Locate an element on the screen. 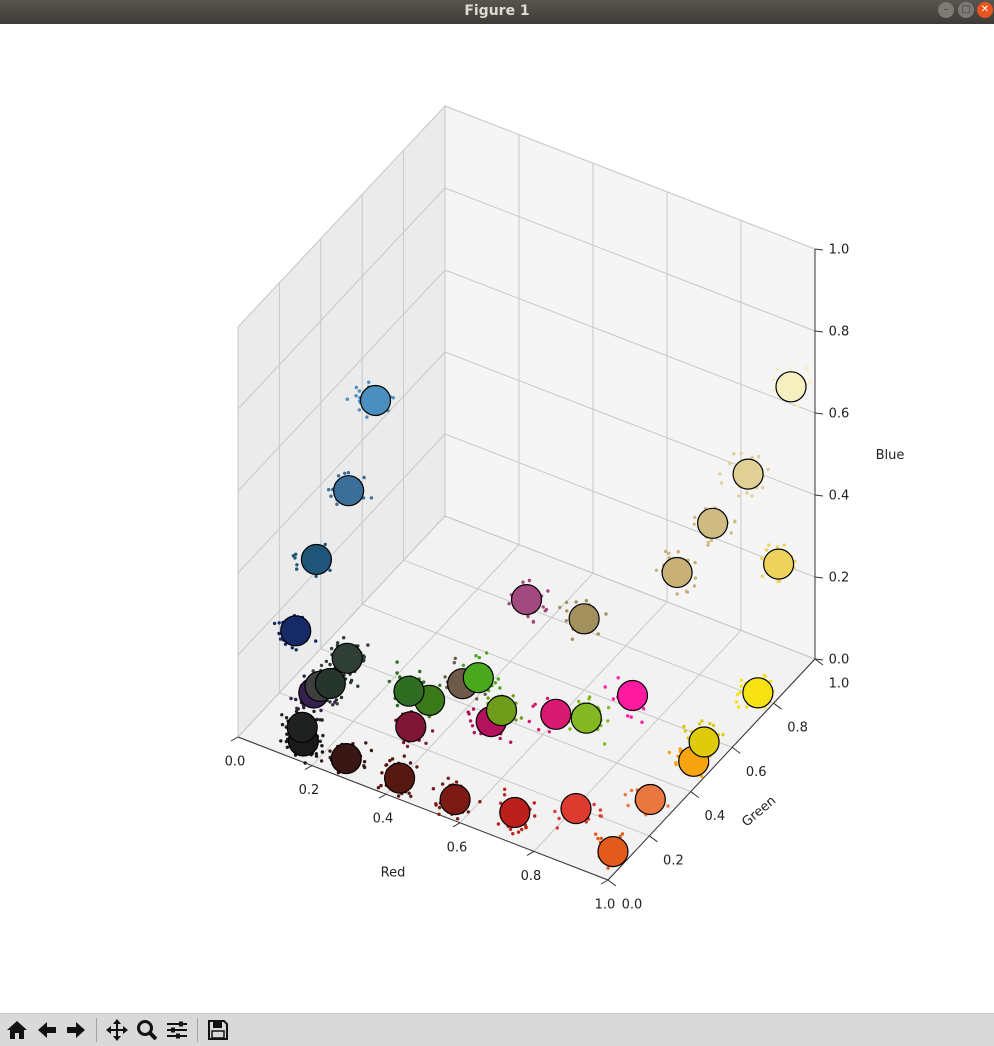 This screenshot has width=994, height=1046. save-button is located at coordinates (218, 1030).